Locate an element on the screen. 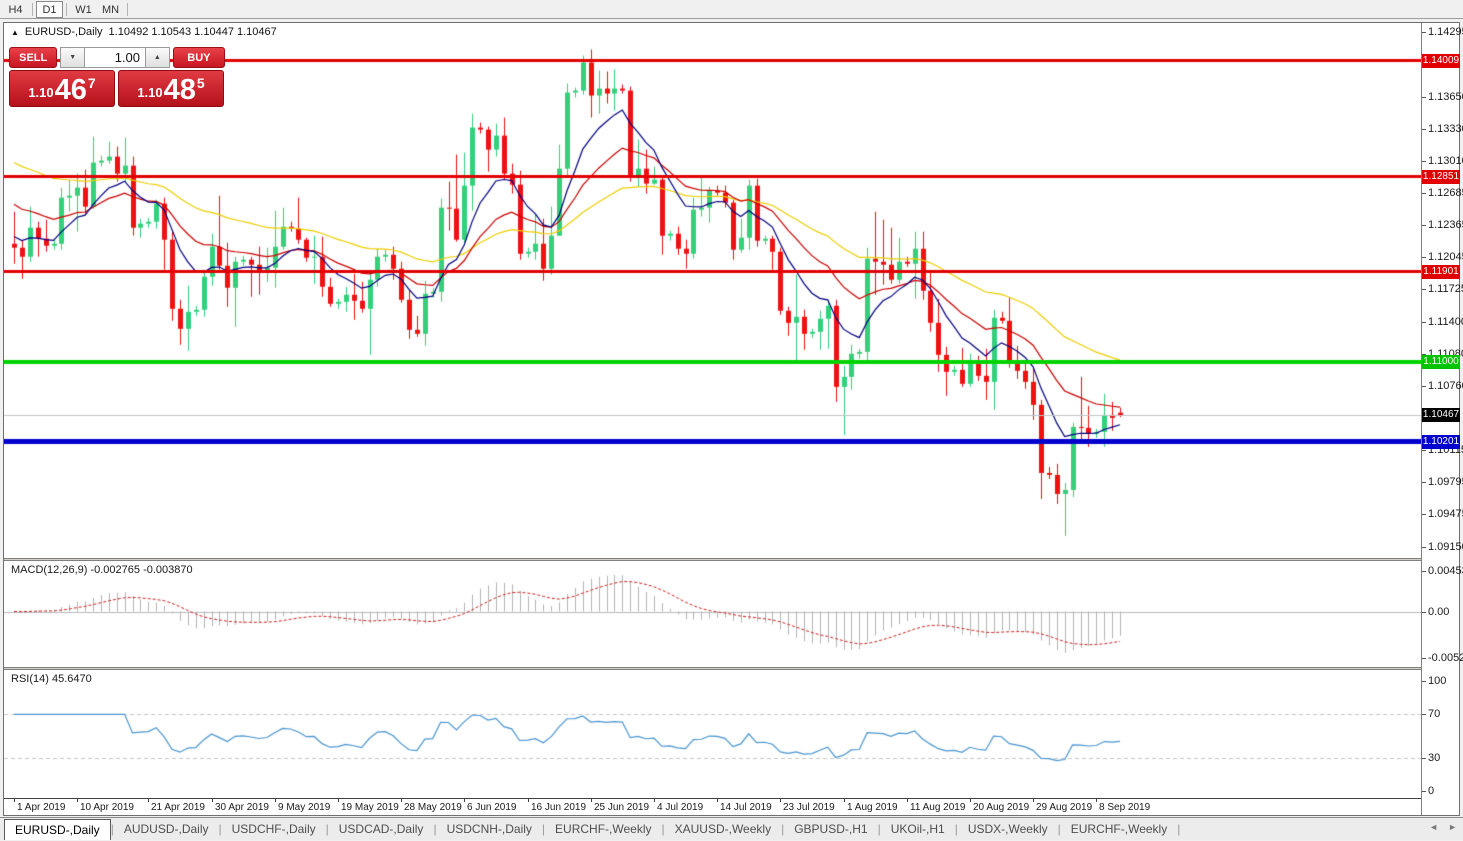 Image resolution: width=1463 pixels, height=841 pixels. volume-input is located at coordinates (115, 57).